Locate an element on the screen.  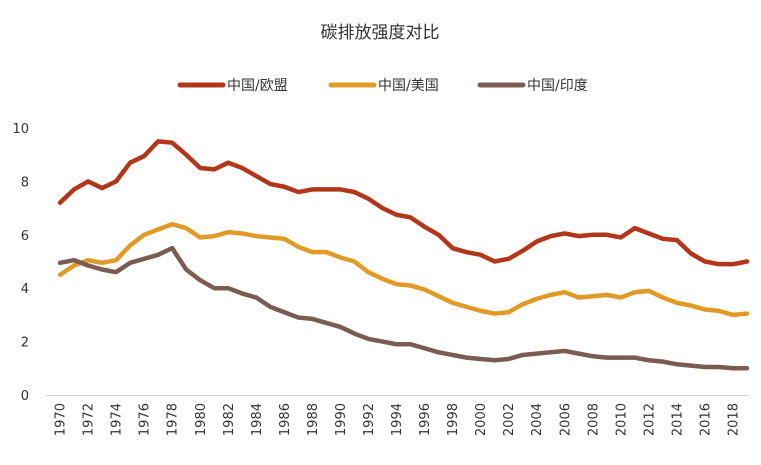
x-tick-label: 1976 is located at coordinates (145, 419).